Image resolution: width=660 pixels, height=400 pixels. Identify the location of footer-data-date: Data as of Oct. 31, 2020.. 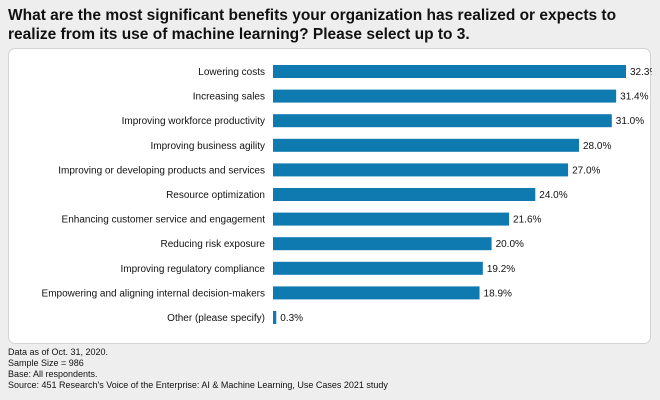
(58, 352).